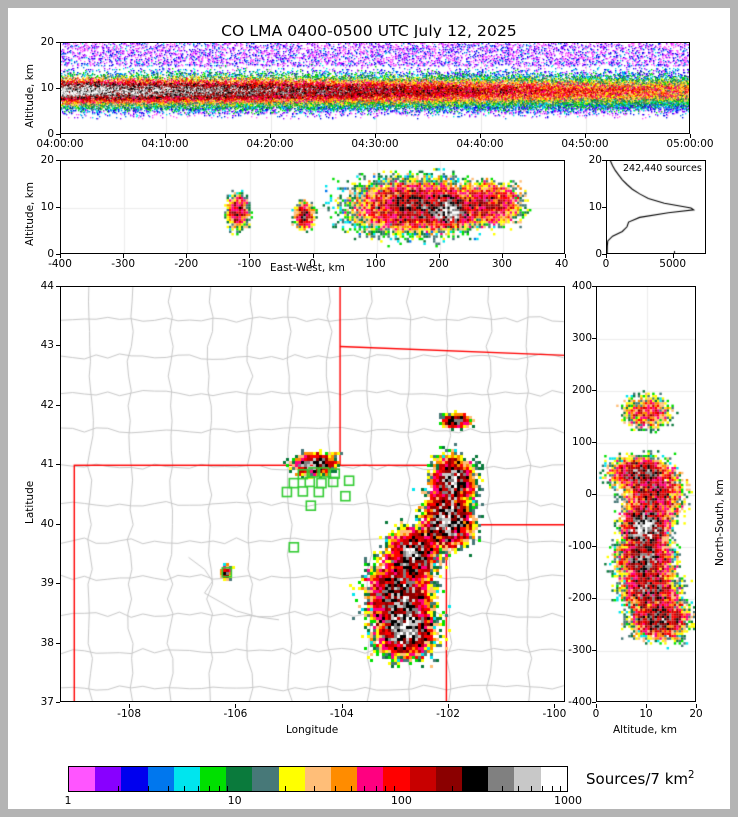 The image size is (738, 817). What do you see at coordinates (369, 31) in the screenshot?
I see `figure-title: CO LMA 0400-0500 UTC July 12, 2025` at bounding box center [369, 31].